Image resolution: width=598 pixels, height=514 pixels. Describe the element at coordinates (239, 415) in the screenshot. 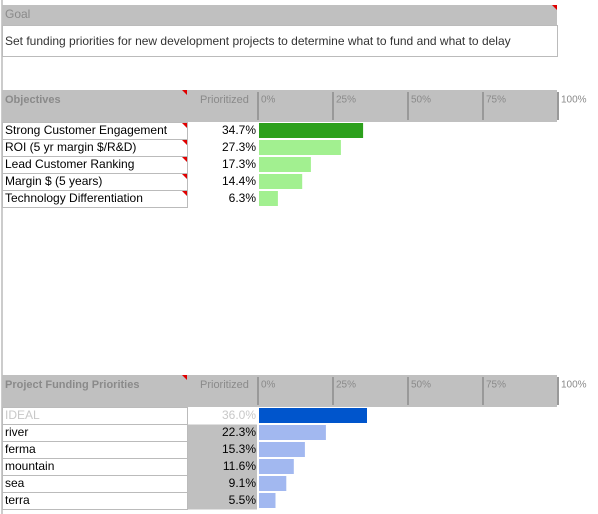

I see `row-value: 36.0%` at that location.